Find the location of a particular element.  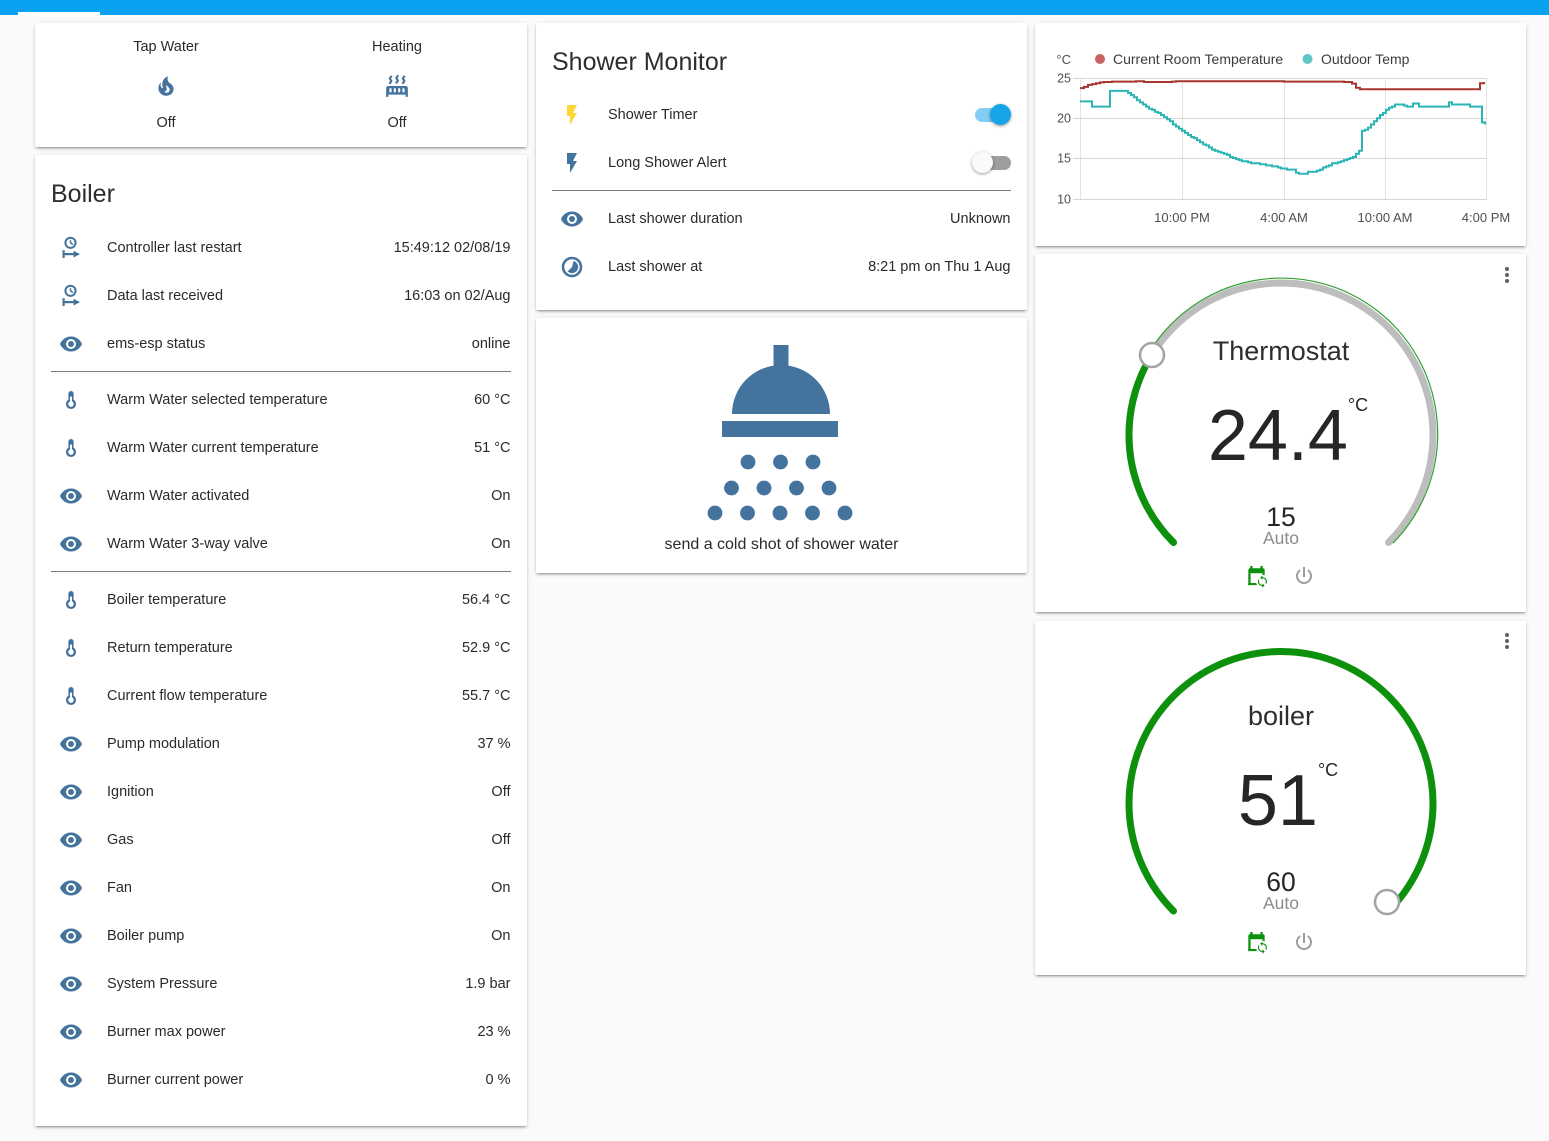

svg-text: 15 is located at coordinates (1064, 159).